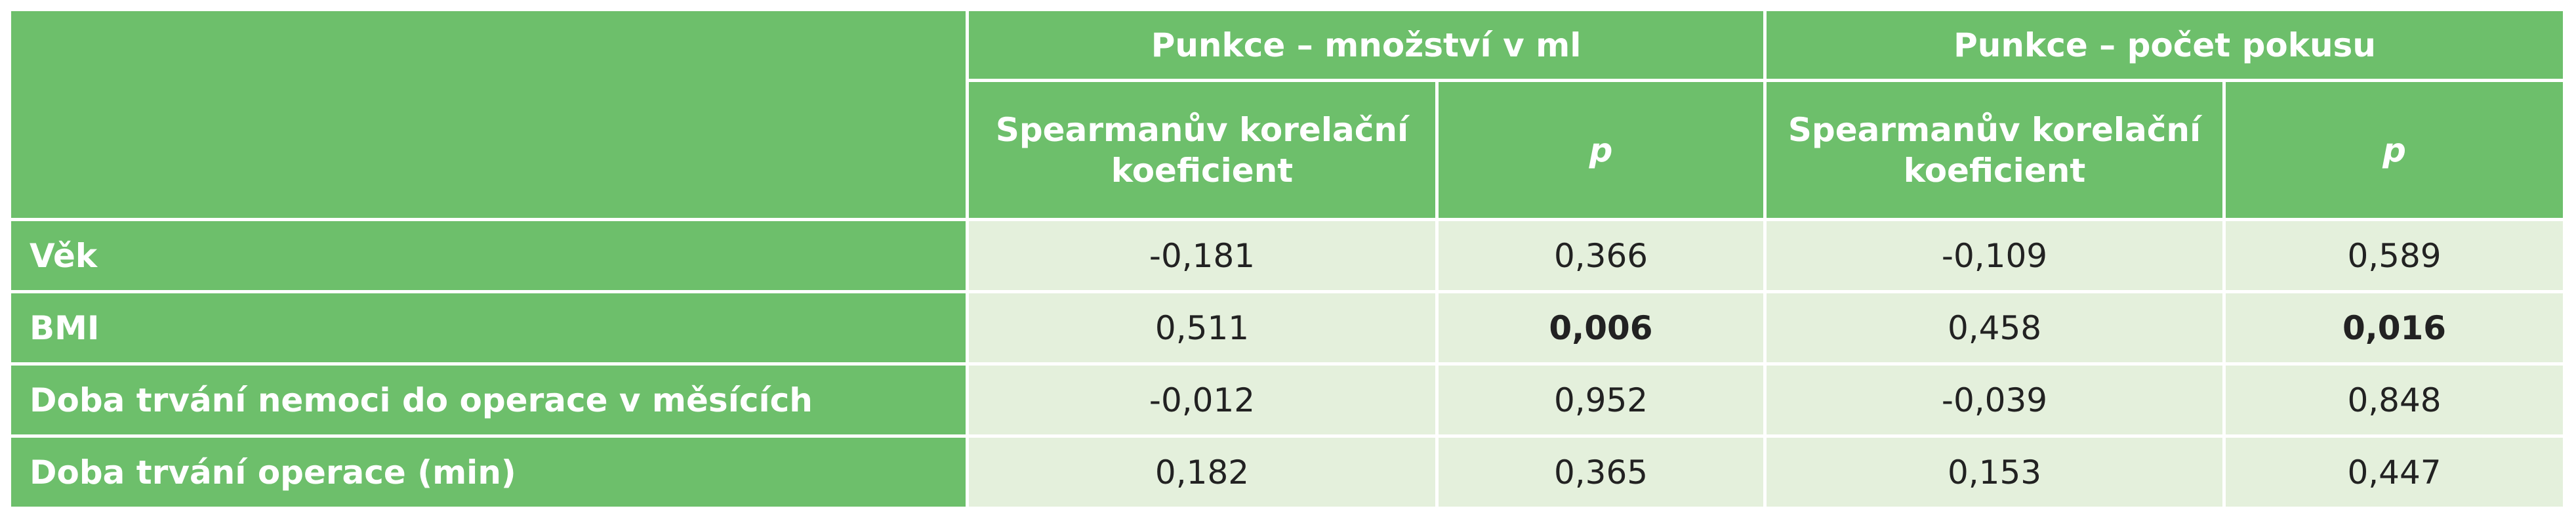 The image size is (2576, 525). I want to click on cell: 0,458, so click(1994, 328).